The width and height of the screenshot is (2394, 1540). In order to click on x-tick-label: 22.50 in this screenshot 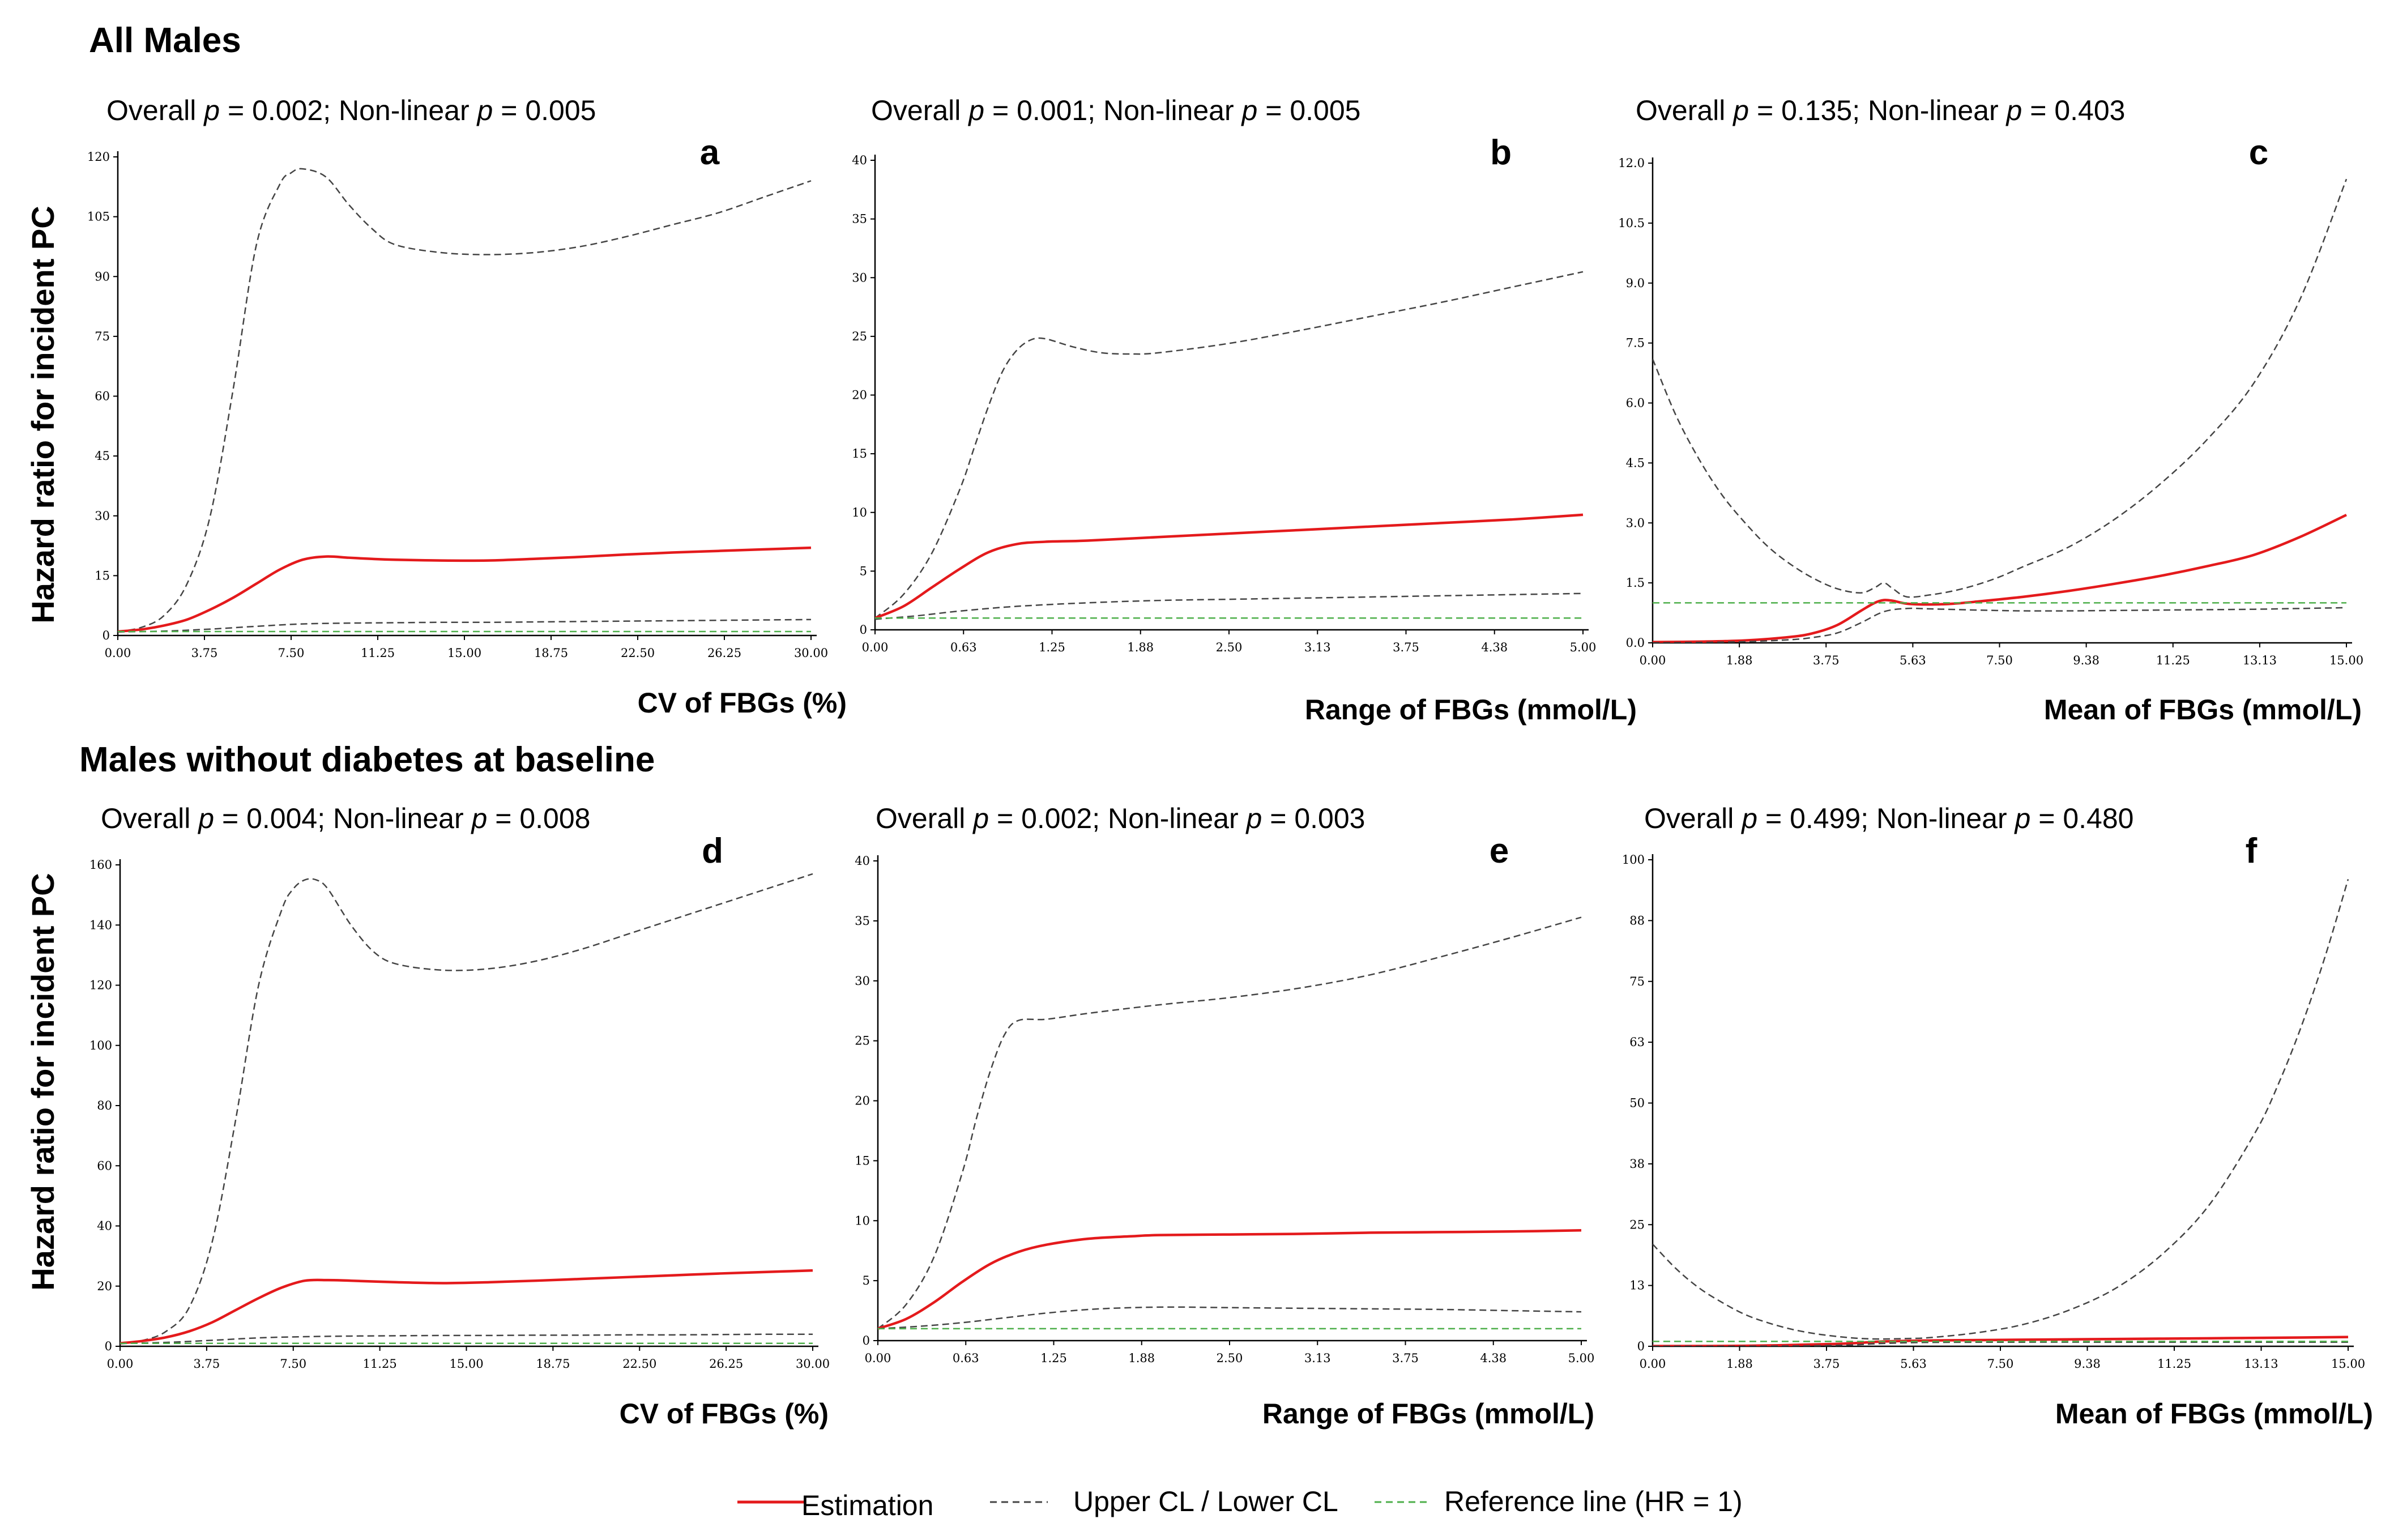, I will do `click(638, 653)`.